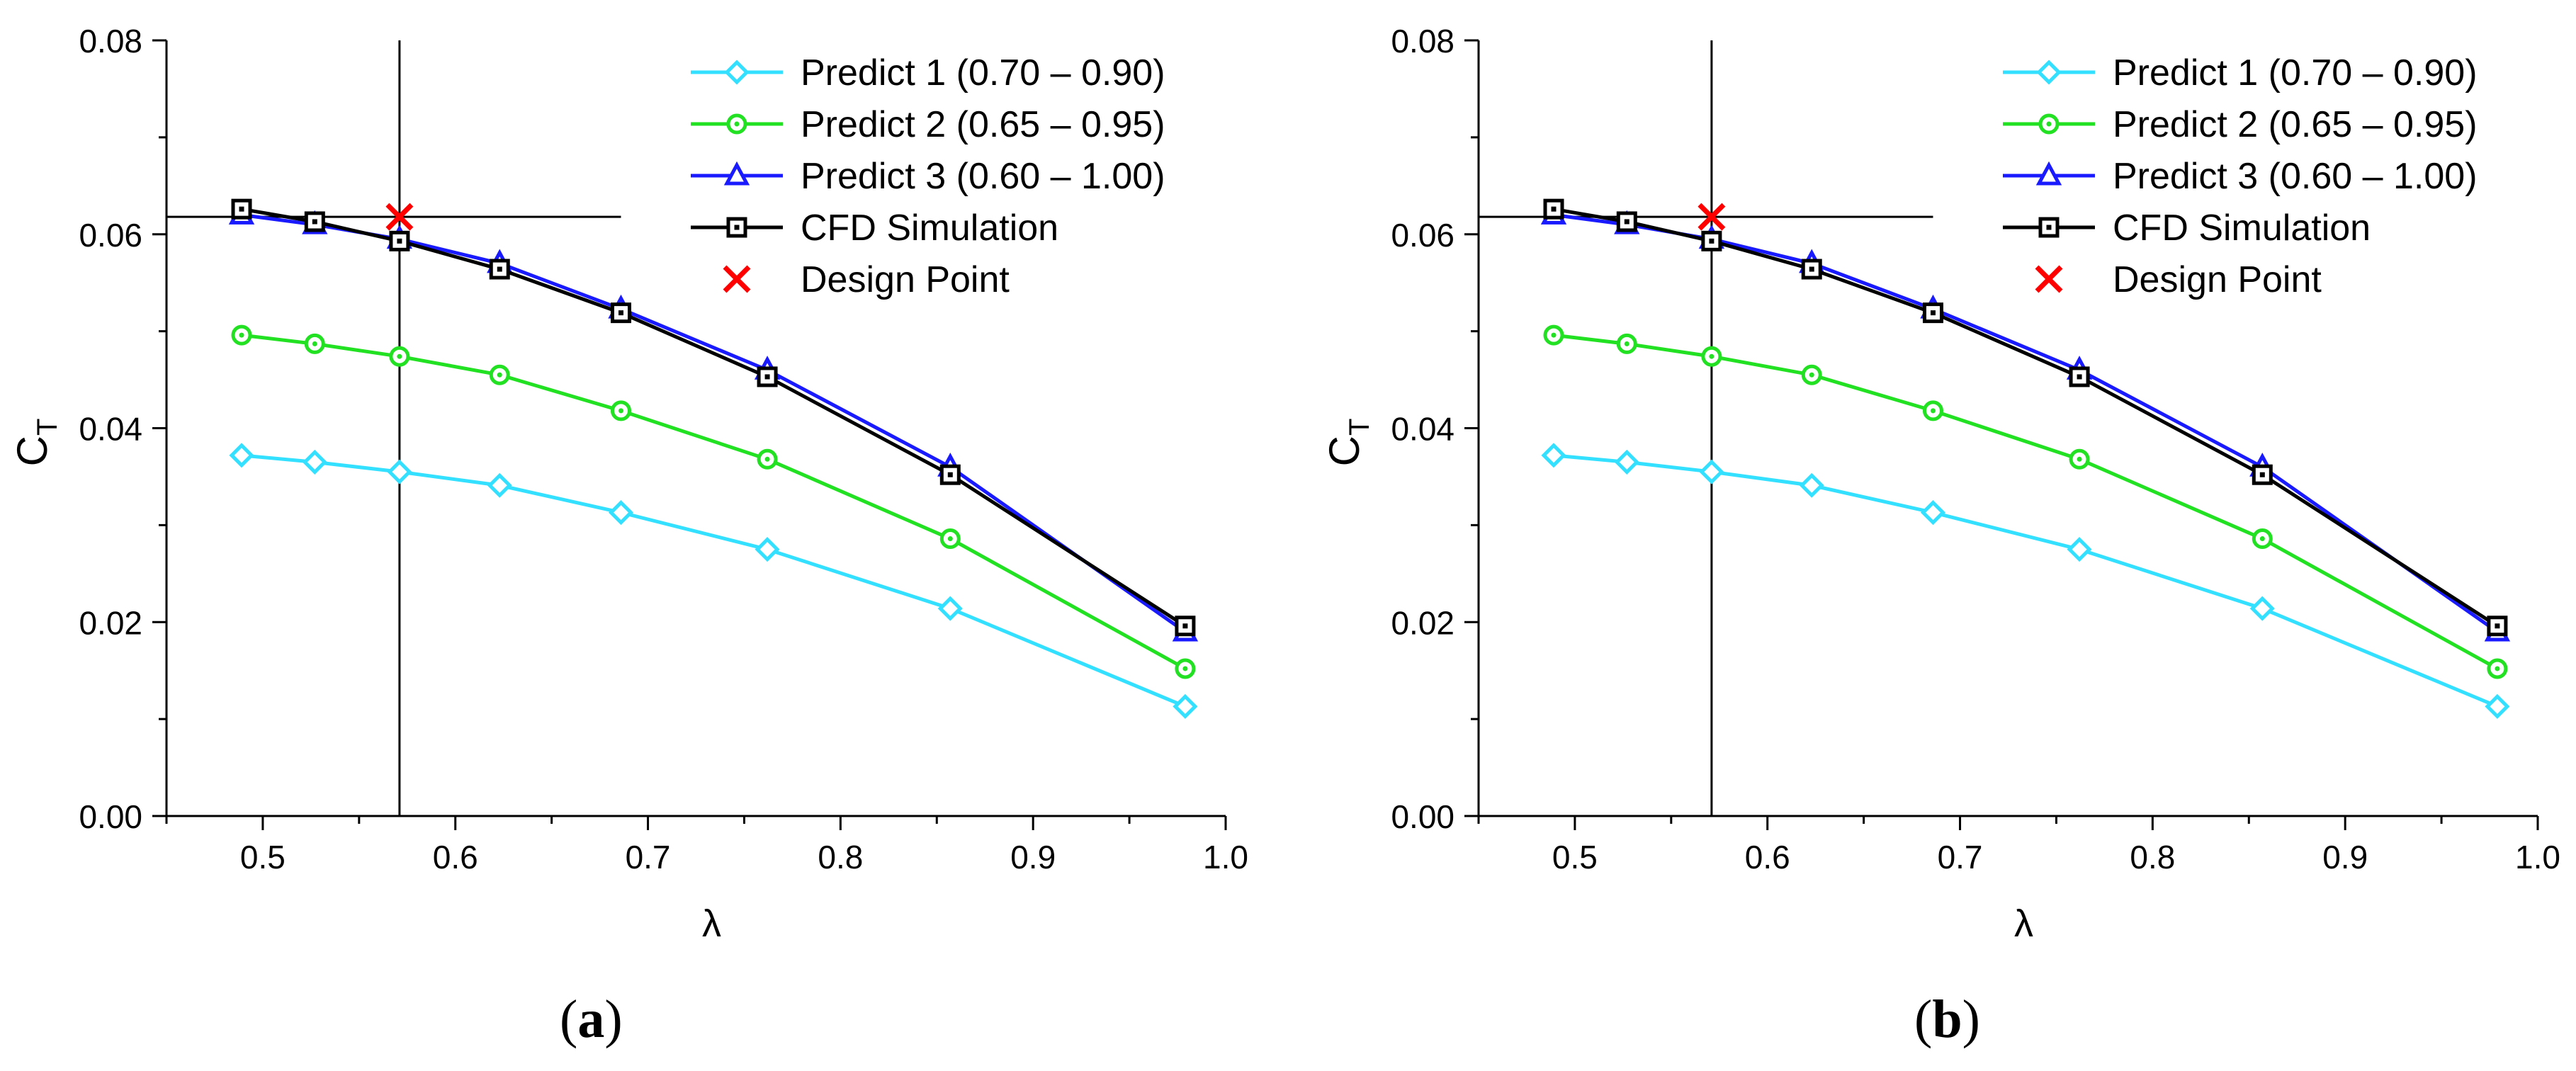  What do you see at coordinates (2345, 858) in the screenshot?
I see `x-tick-label: 0.9` at bounding box center [2345, 858].